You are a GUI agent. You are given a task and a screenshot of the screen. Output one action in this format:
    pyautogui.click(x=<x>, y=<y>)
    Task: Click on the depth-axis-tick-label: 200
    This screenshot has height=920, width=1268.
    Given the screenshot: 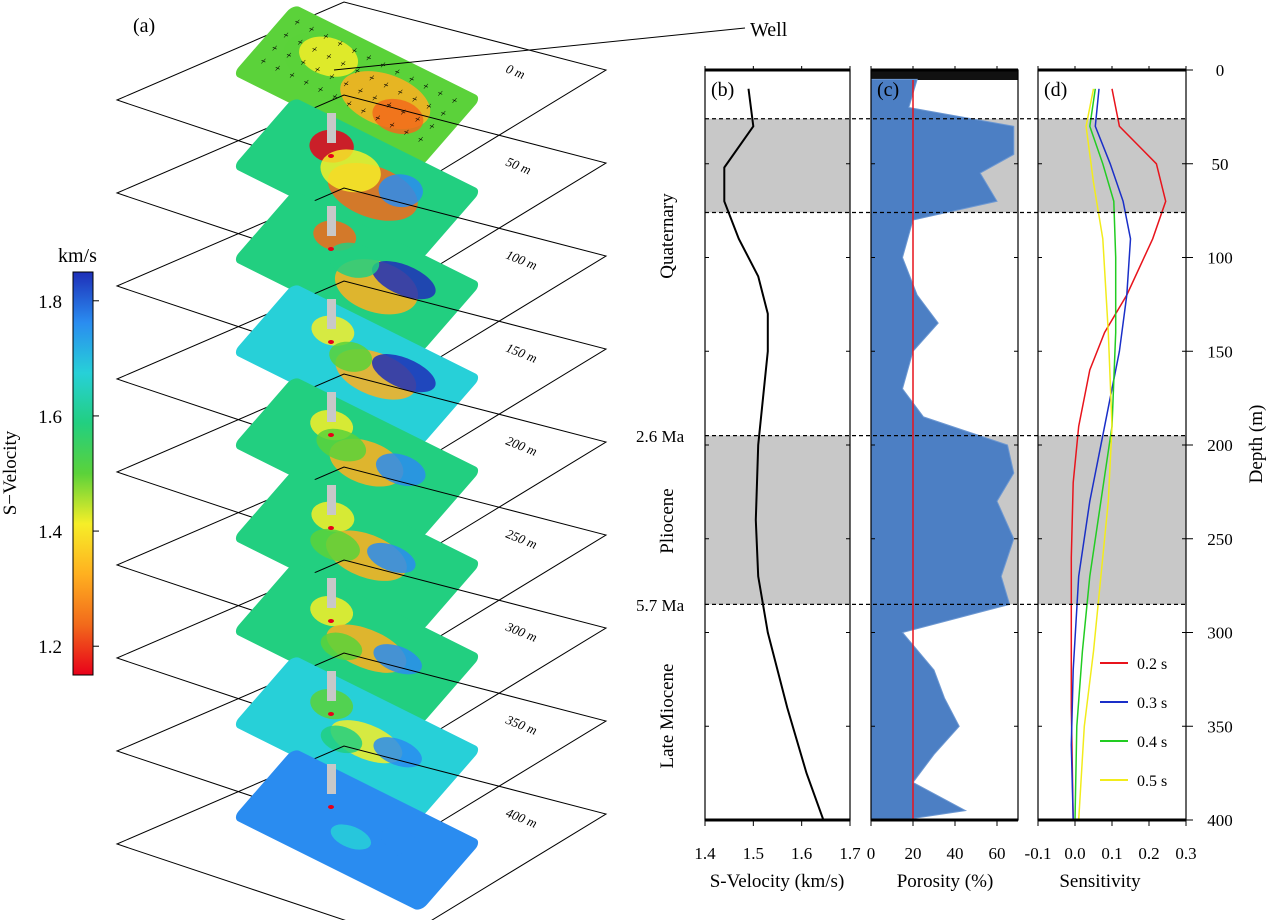 What is the action you would take?
    pyautogui.click(x=1220, y=445)
    